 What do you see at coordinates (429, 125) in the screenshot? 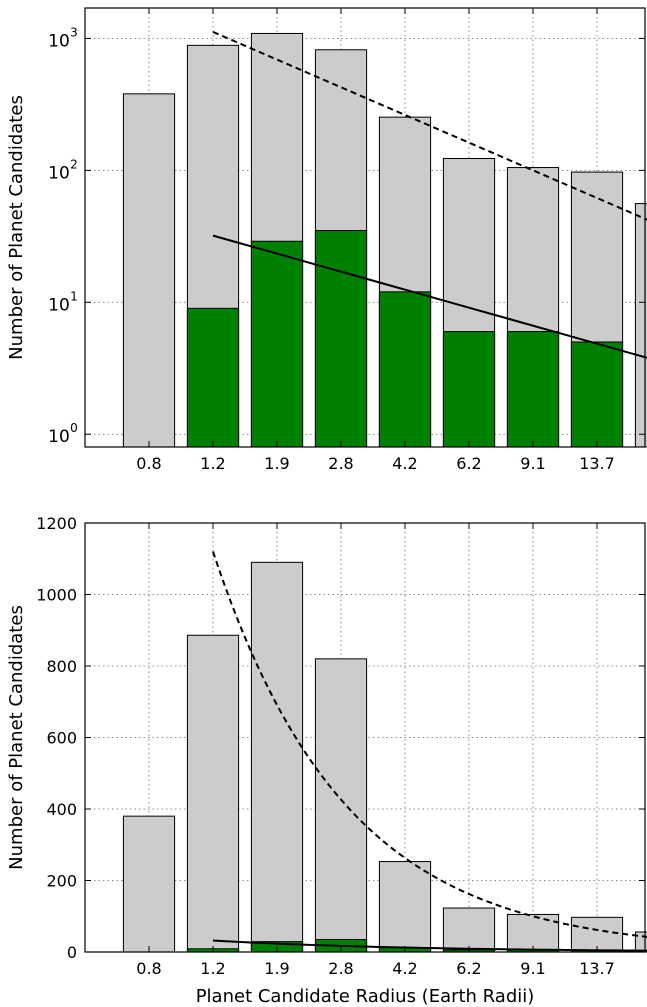
I see `dashed-fit-line` at bounding box center [429, 125].